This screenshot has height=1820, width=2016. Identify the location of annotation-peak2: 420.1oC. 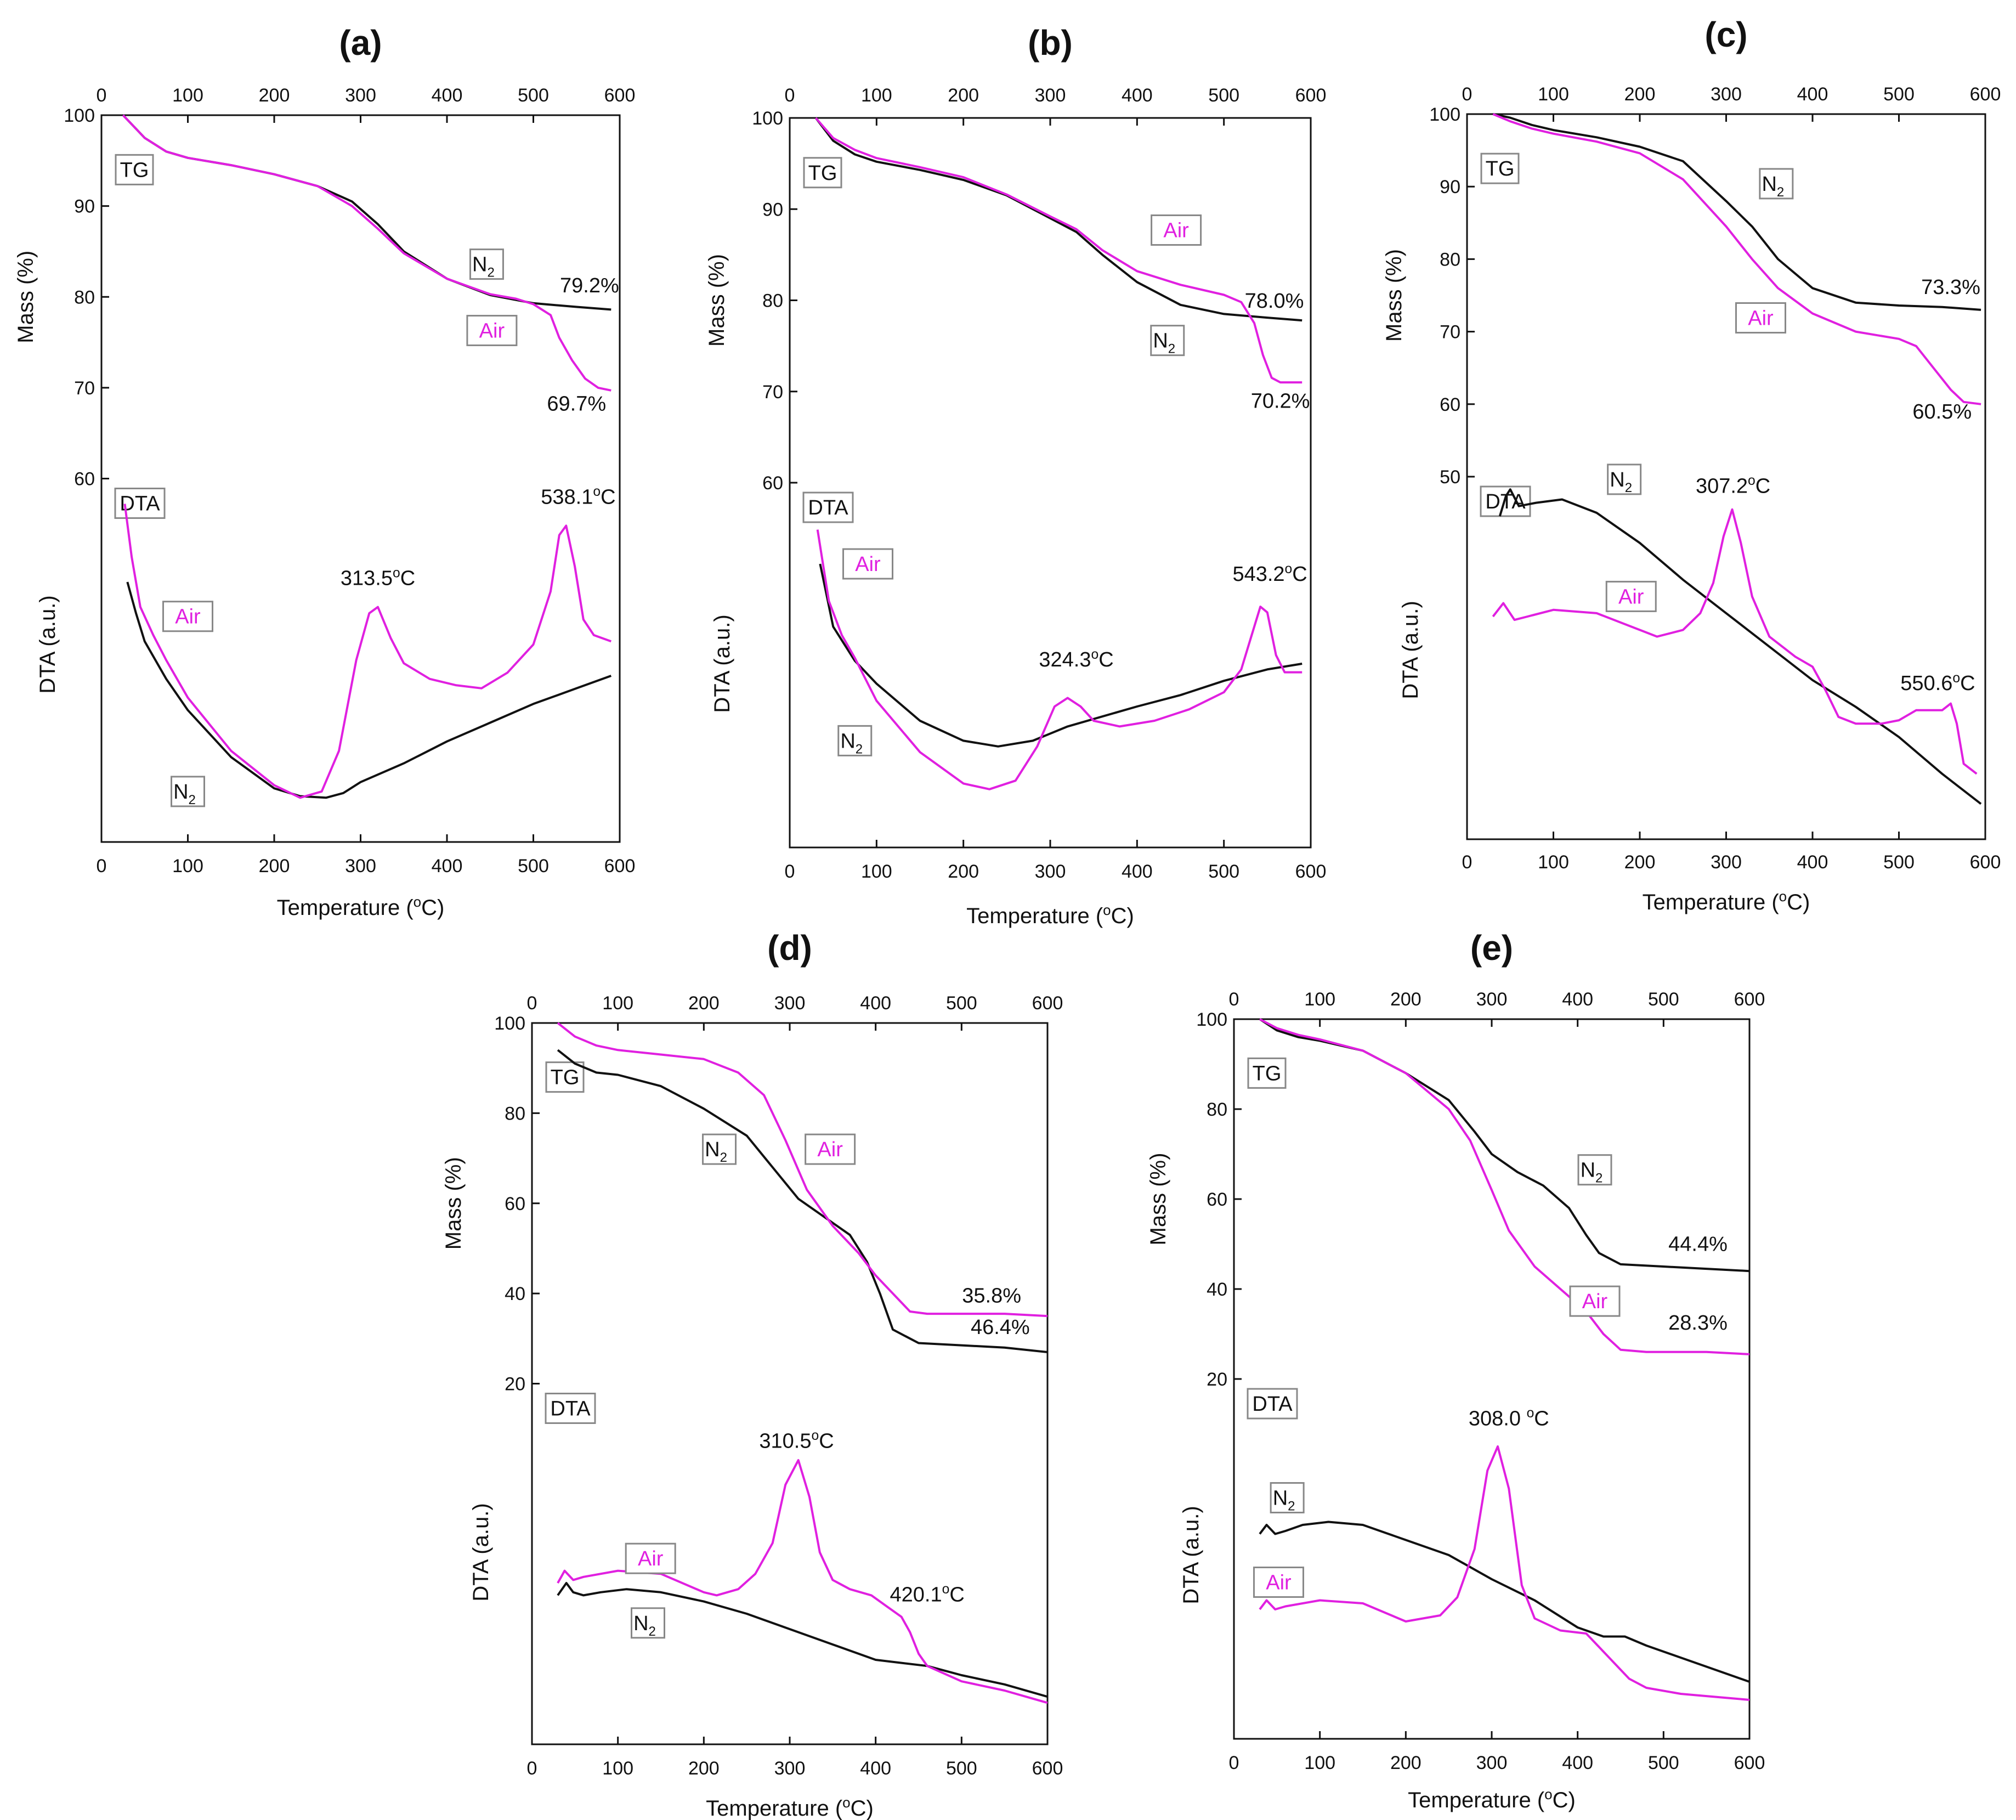
(927, 1594).